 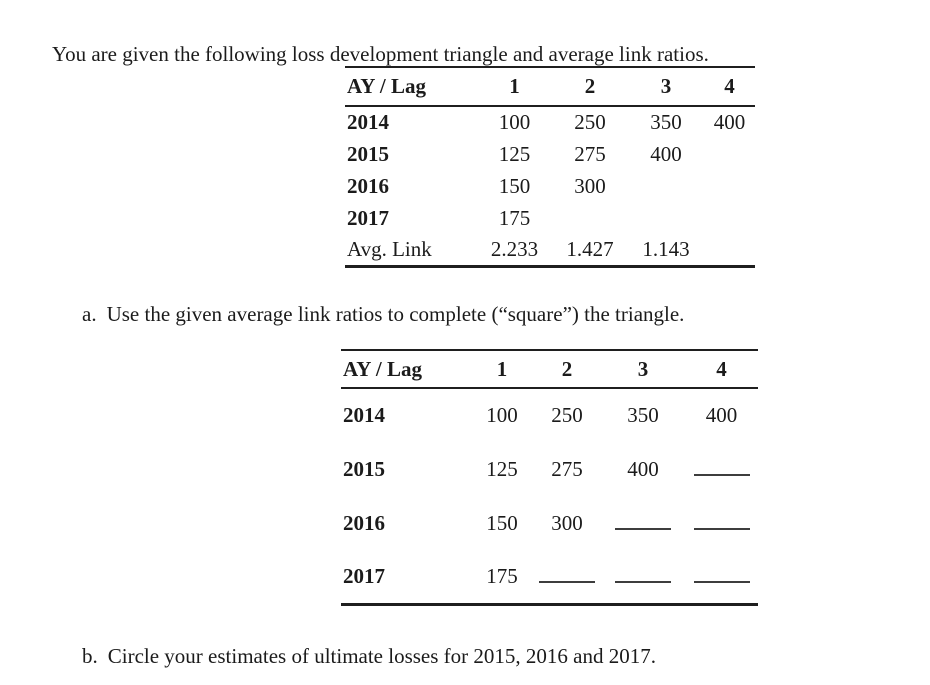 What do you see at coordinates (514, 248) in the screenshot?
I see `value-cell: 2.233` at bounding box center [514, 248].